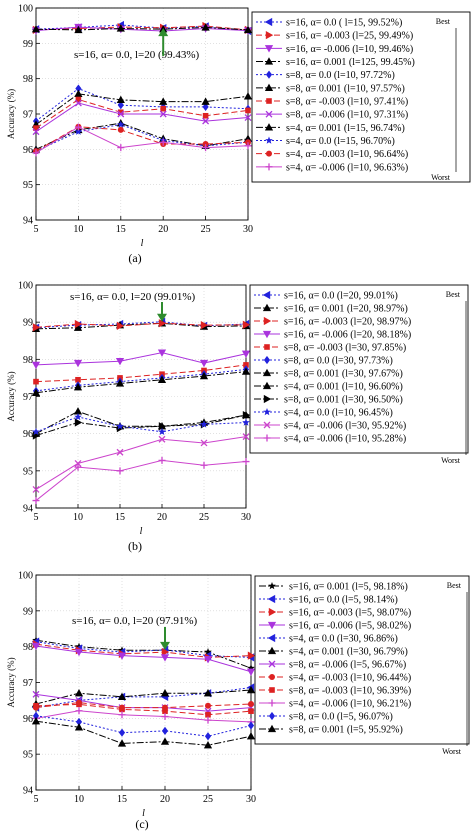 The width and height of the screenshot is (474, 833). What do you see at coordinates (350, 613) in the screenshot?
I see `legend-label: s=16, α= -0.003 (l=5, 98.07%)` at bounding box center [350, 613].